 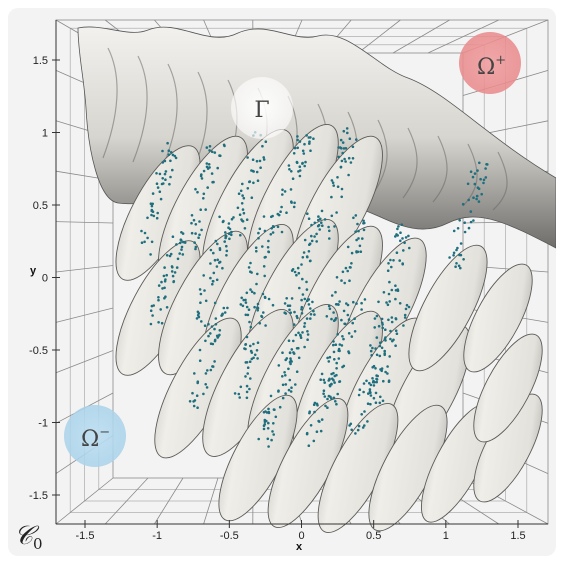 What do you see at coordinates (229, 536) in the screenshot?
I see `x-tick-label: -0.5` at bounding box center [229, 536].